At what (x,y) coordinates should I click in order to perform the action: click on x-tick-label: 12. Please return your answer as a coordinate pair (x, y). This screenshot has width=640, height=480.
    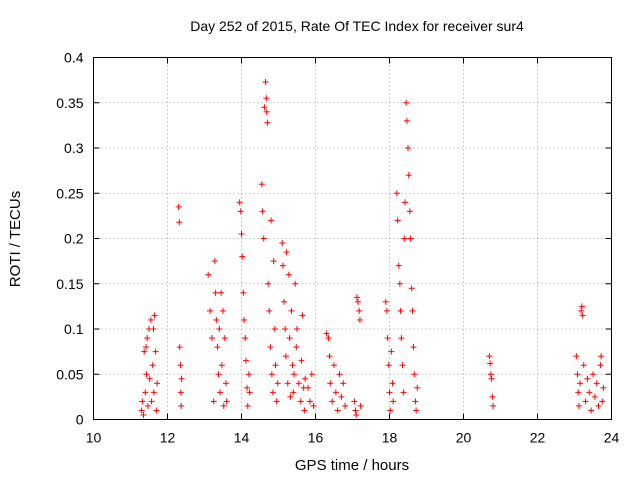
    Looking at the image, I should click on (168, 438).